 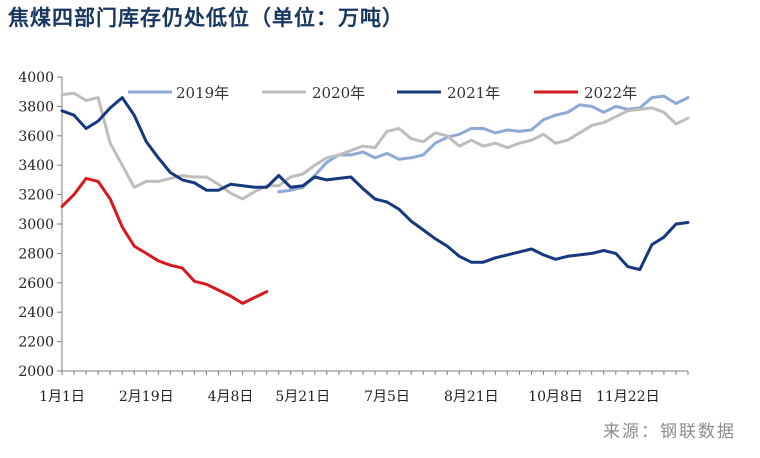 I want to click on y-tick-label: 2800, so click(x=36, y=254).